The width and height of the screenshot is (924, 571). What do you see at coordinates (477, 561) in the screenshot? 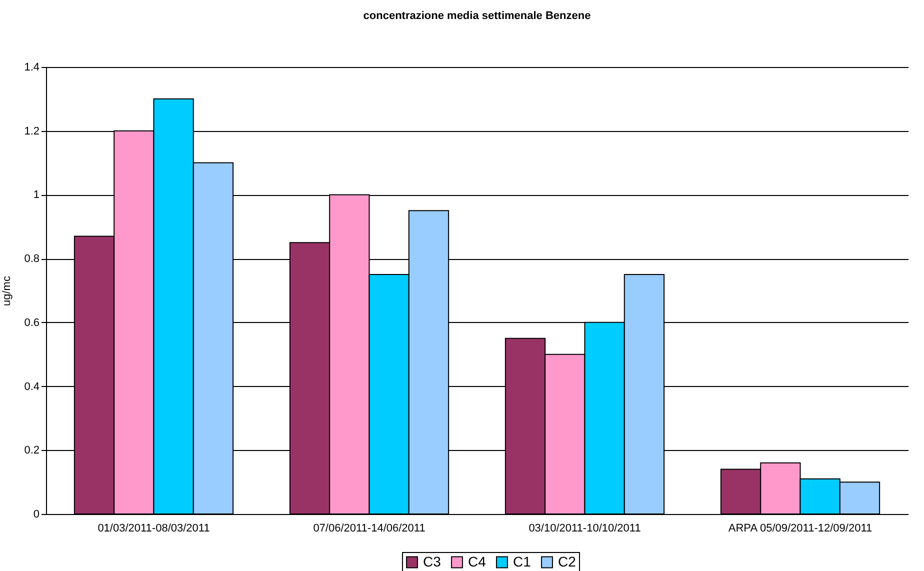
I see `legend-label: C4` at bounding box center [477, 561].